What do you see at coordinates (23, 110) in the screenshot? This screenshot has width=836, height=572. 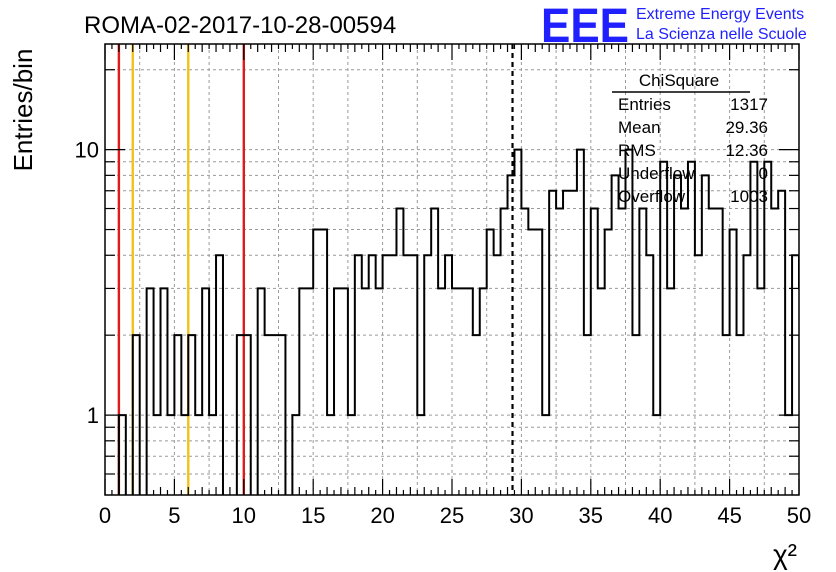 I see `y-axis-label: Entries/bin` at bounding box center [23, 110].